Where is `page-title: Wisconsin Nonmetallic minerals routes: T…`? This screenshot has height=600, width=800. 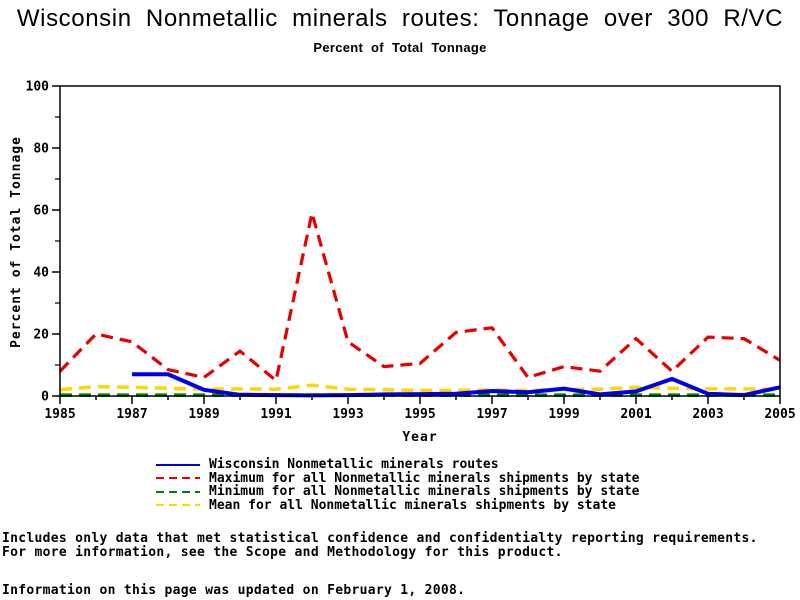 page-title: Wisconsin Nonmetallic minerals routes: T… is located at coordinates (400, 18).